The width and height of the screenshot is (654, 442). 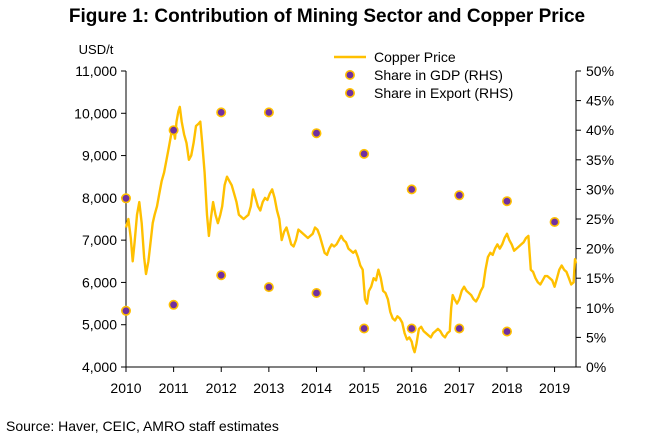 I want to click on x-axis-tick-label: 2010, so click(x=125, y=388).